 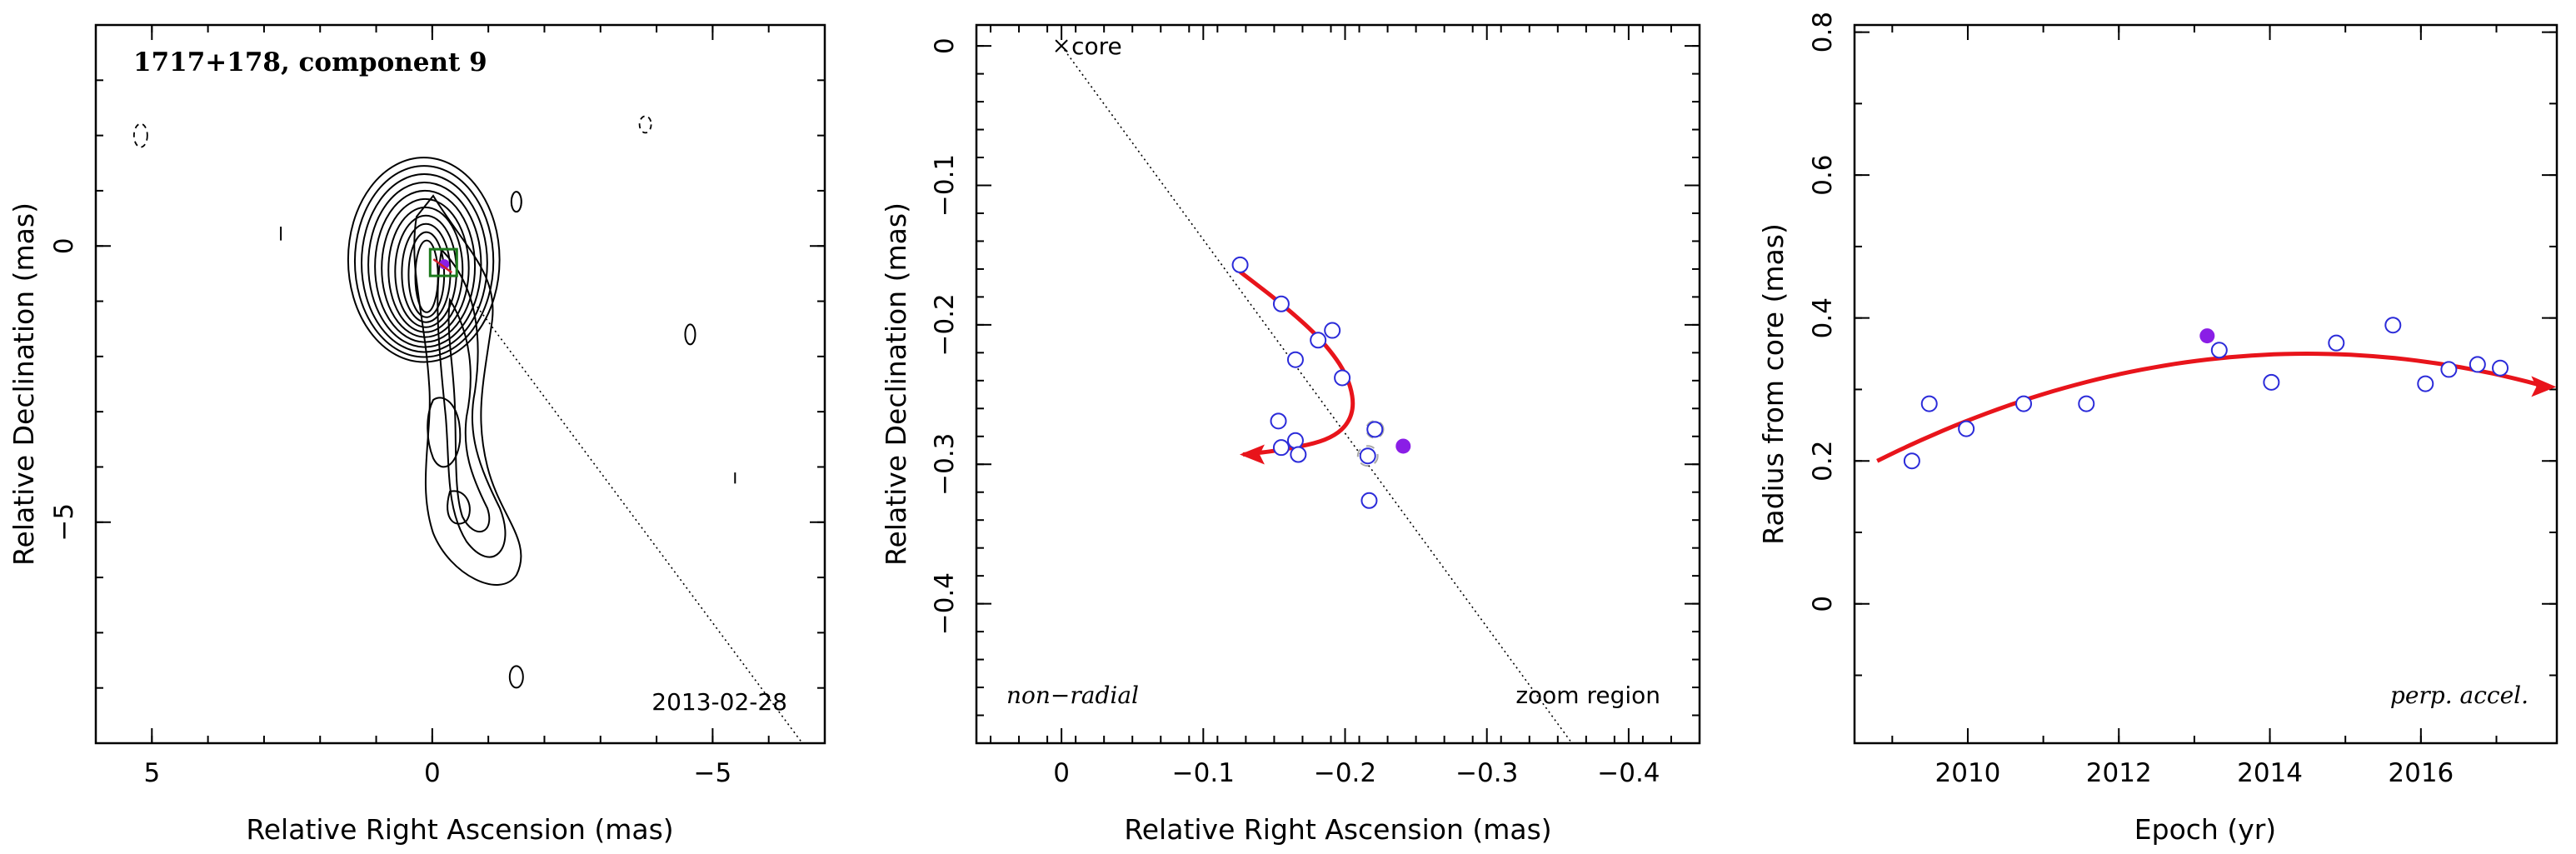 I want to click on panel-2-ylabel: Relative Declination (mas), so click(x=896, y=384).